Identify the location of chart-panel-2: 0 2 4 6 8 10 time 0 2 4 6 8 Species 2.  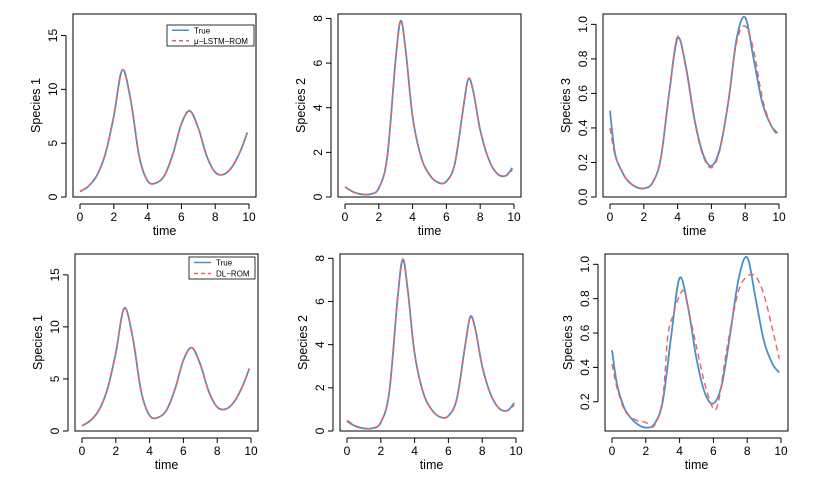
(408, 125).